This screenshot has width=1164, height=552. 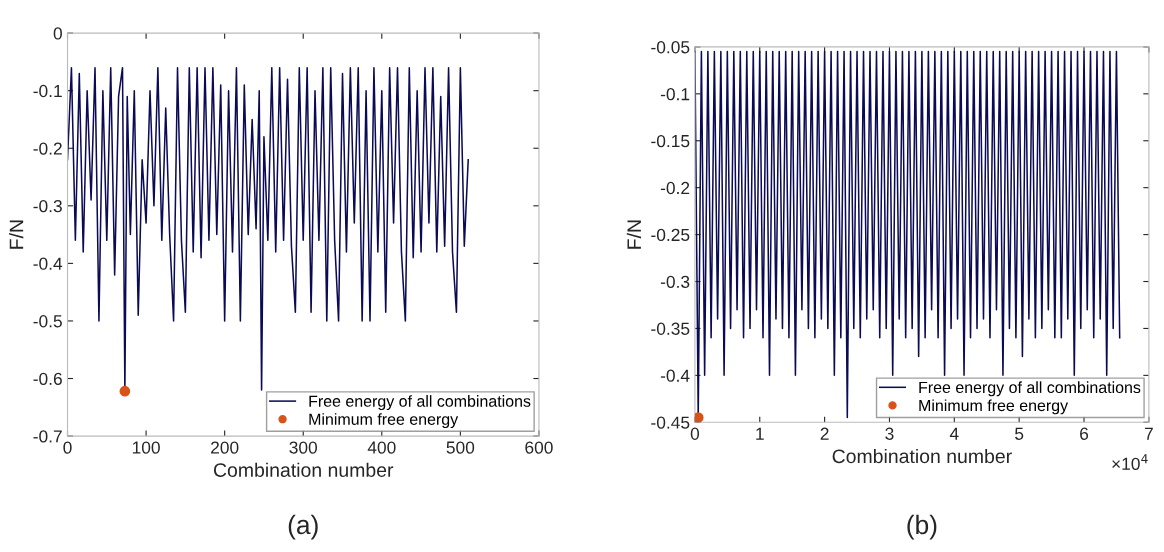 I want to click on x-tick-label: 3, so click(x=889, y=433).